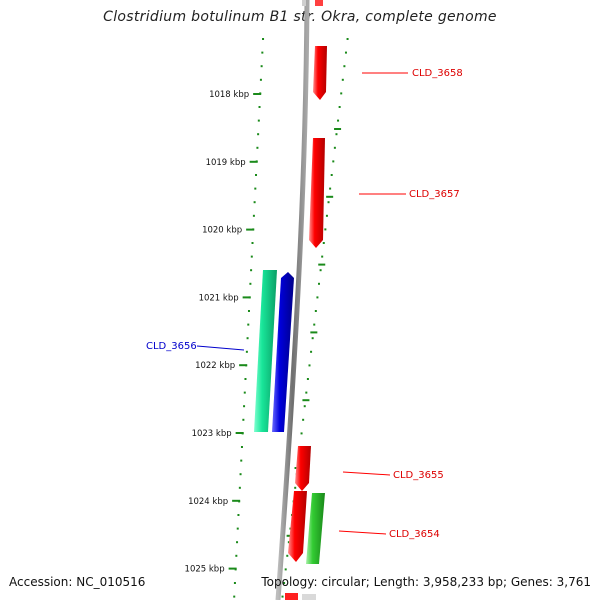  What do you see at coordinates (303, 468) in the screenshot?
I see `gene-cld3655-arrow` at bounding box center [303, 468].